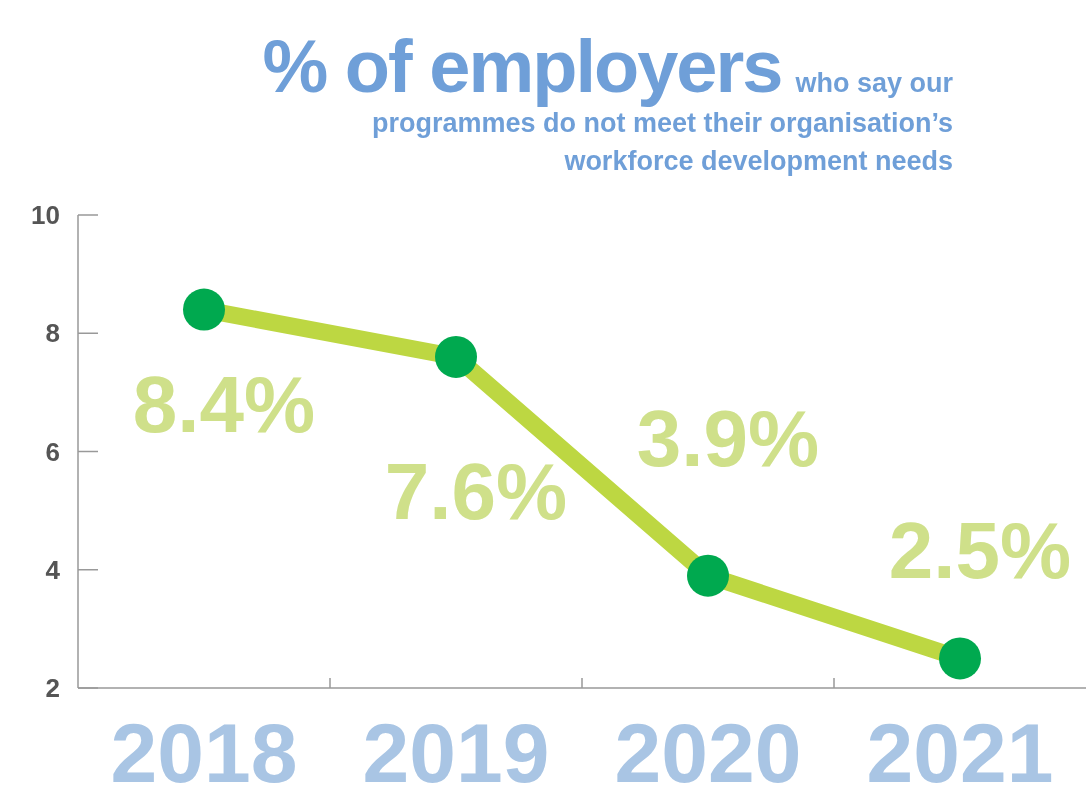 This screenshot has width=1088, height=787. What do you see at coordinates (45, 215) in the screenshot?
I see `y-tick-label: 10` at bounding box center [45, 215].